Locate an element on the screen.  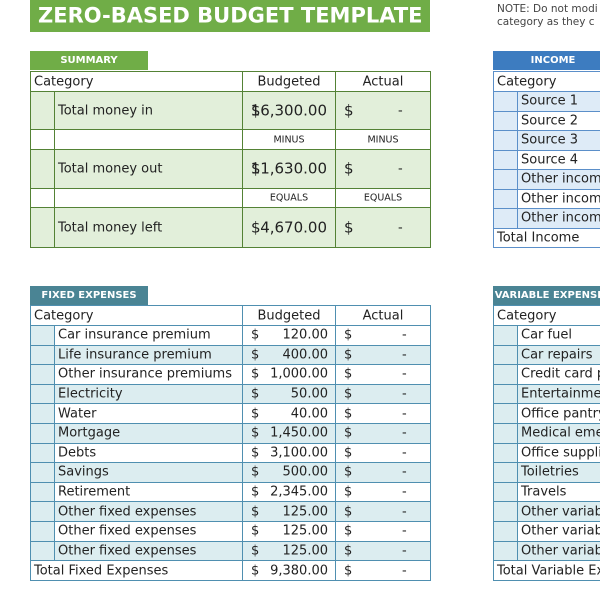
total-label: Total Income is located at coordinates (538, 238).